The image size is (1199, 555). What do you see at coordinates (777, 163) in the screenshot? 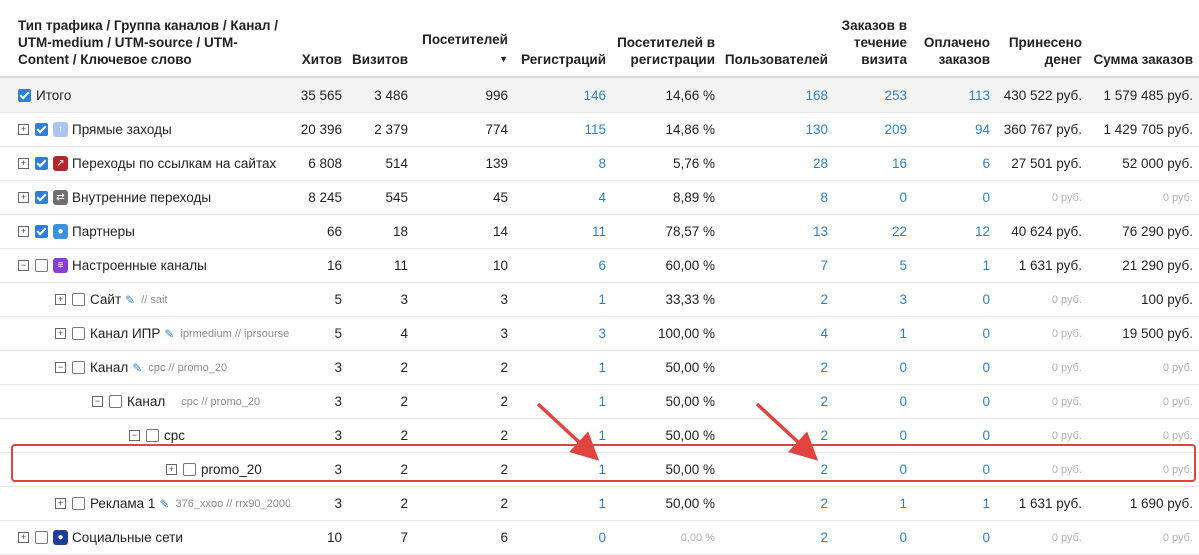
I see `cell-users: 28` at bounding box center [777, 163].